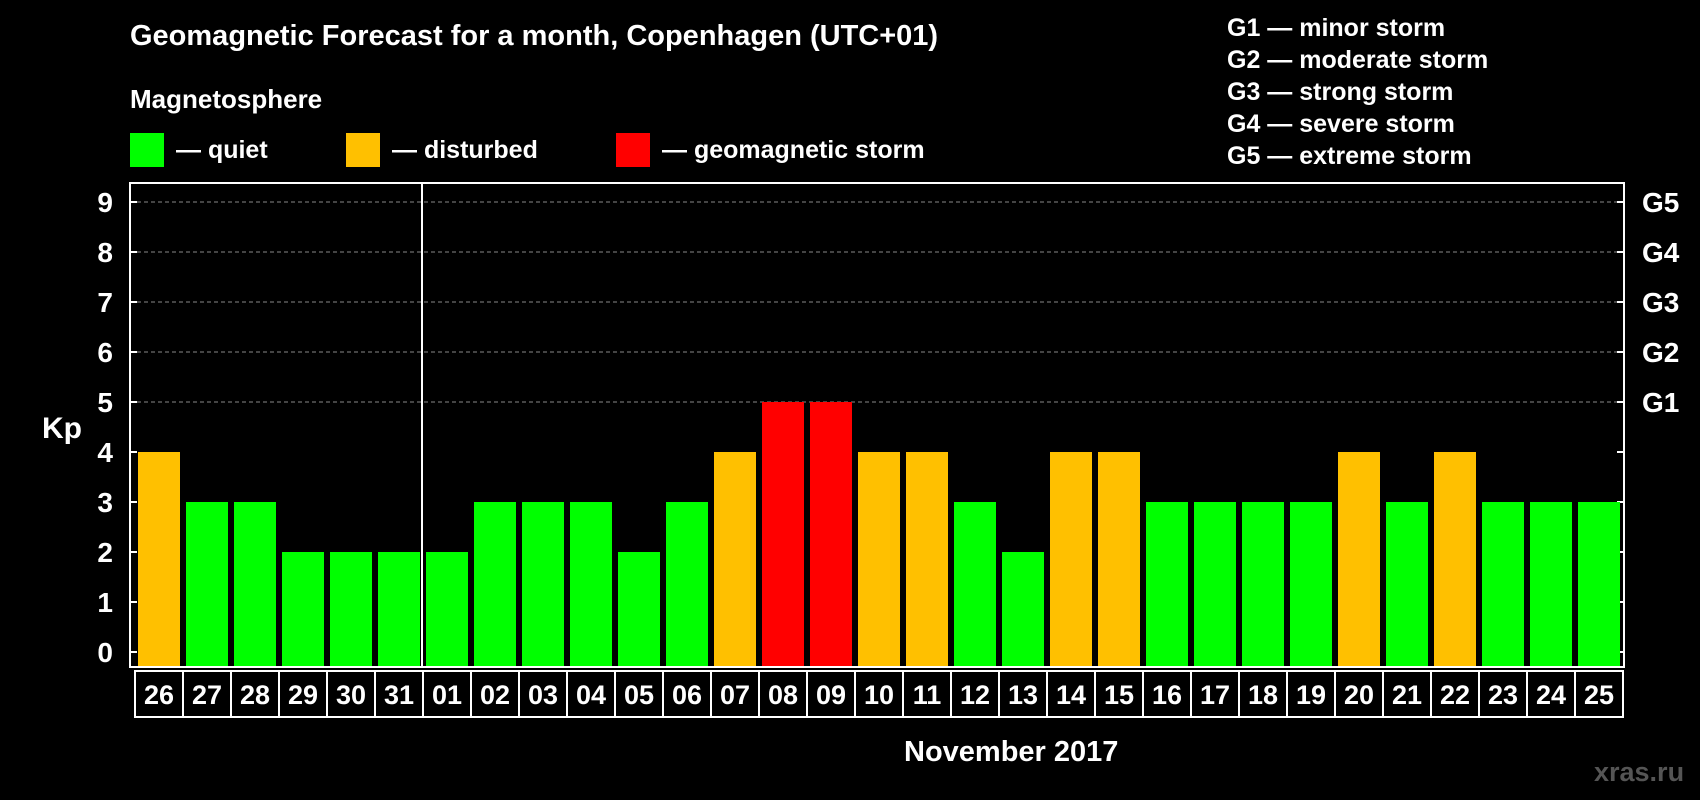 The width and height of the screenshot is (1700, 800). What do you see at coordinates (1359, 695) in the screenshot?
I see `x-tick-label: 20` at bounding box center [1359, 695].